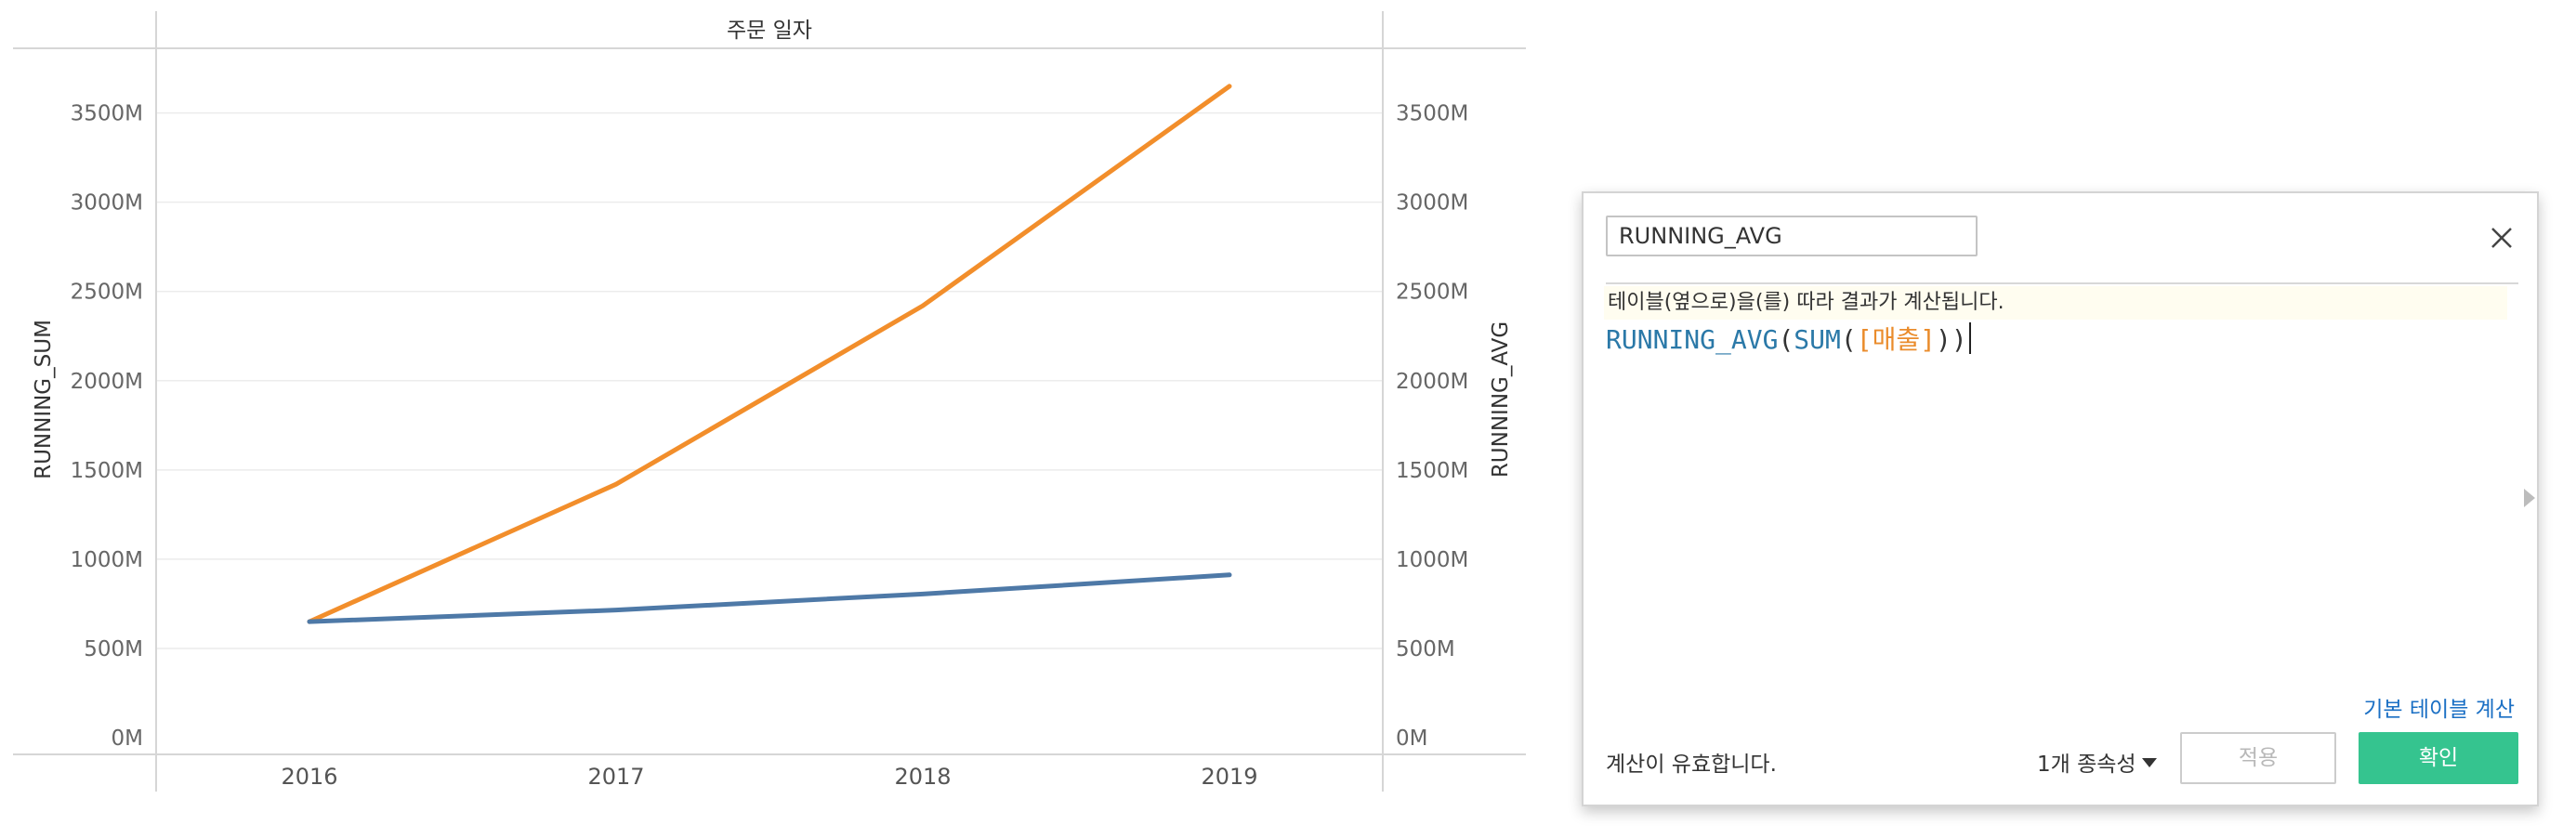 This screenshot has height=838, width=2576. I want to click on formula-paren-open: (, so click(1786, 340).